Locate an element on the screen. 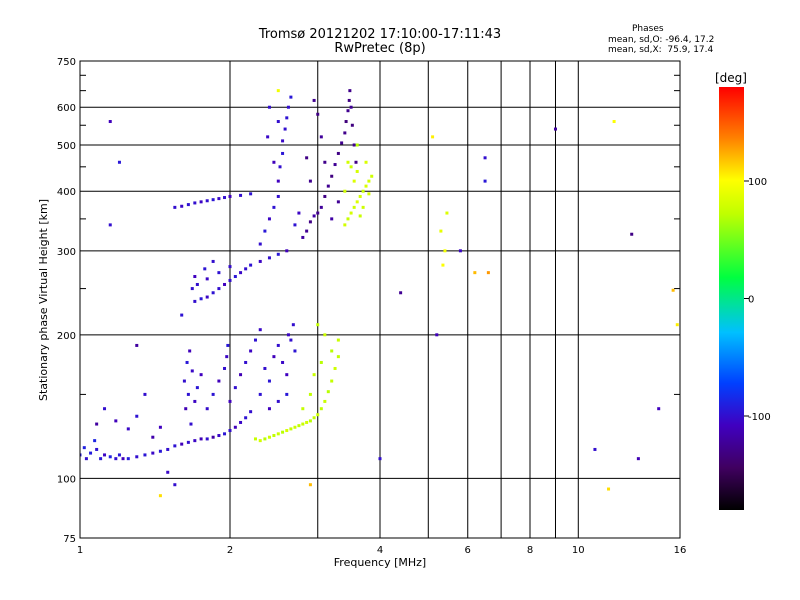 The width and height of the screenshot is (800, 600). x-tick-label: 8 is located at coordinates (530, 550).